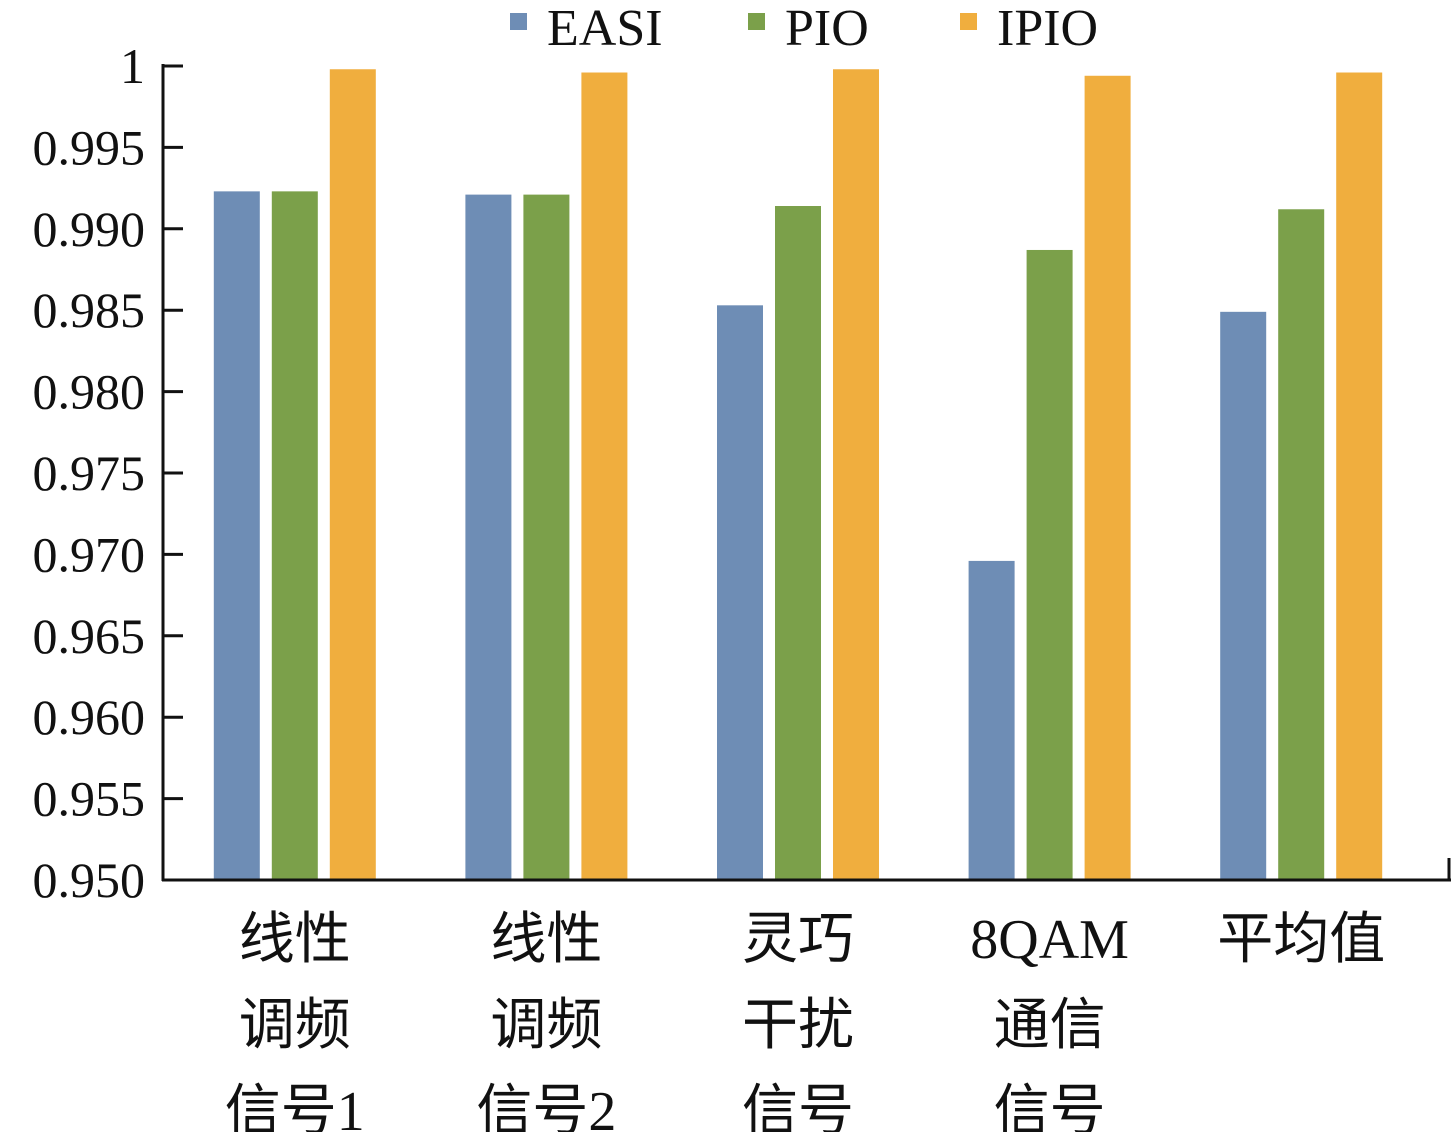 This screenshot has height=1132, width=1454. Describe the element at coordinates (798, 1026) in the screenshot. I see `x-category-label: 干扰` at that location.